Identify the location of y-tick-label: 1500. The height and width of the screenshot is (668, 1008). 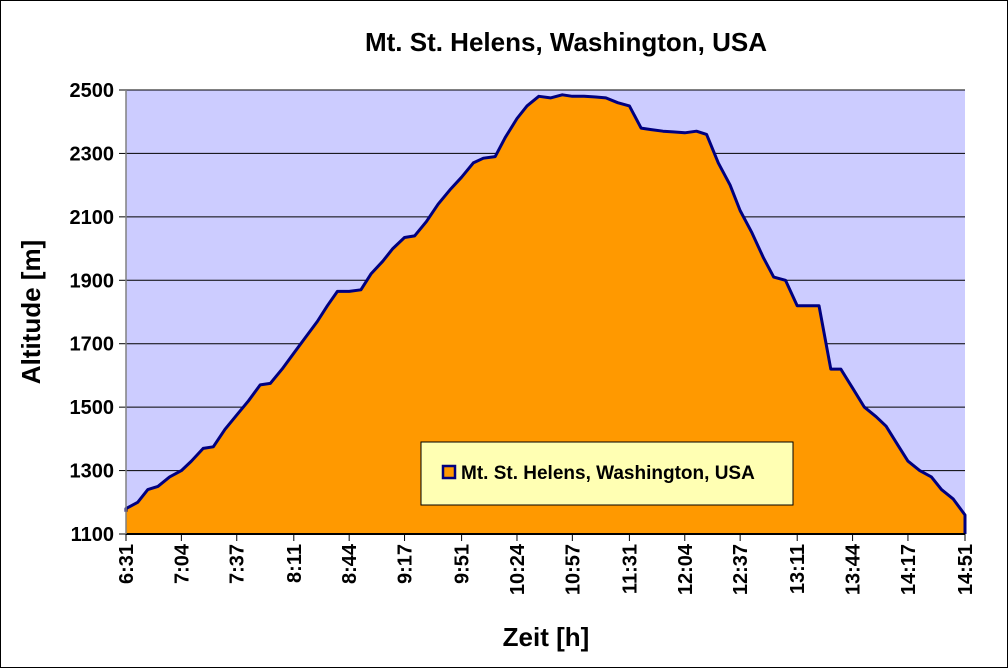
(92, 408).